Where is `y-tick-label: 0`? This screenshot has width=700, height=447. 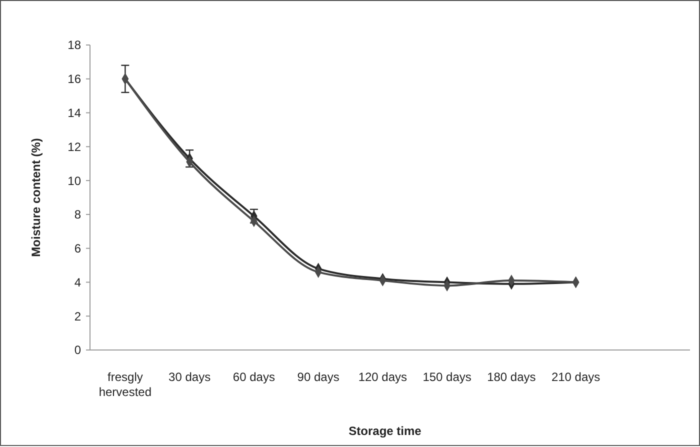
y-tick-label: 0 is located at coordinates (78, 350).